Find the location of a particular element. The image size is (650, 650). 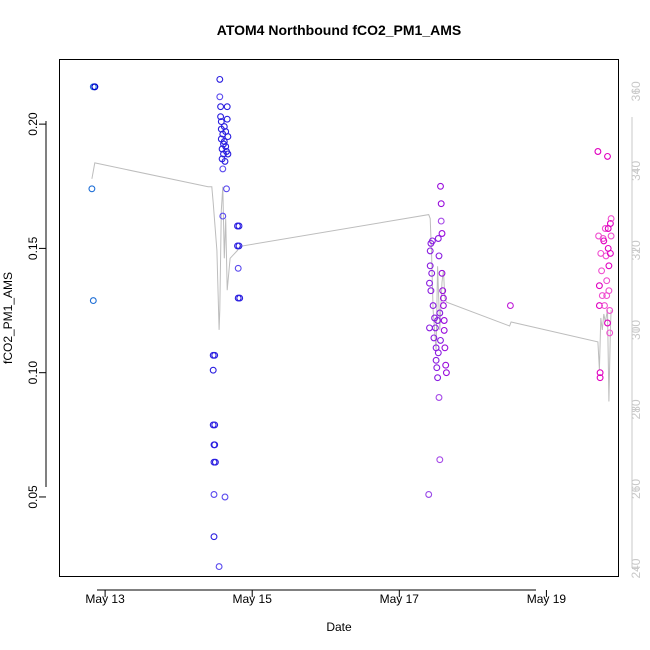

chart-title: ATOM4 Northbound fCO2_PM1_AMS is located at coordinates (339, 30).